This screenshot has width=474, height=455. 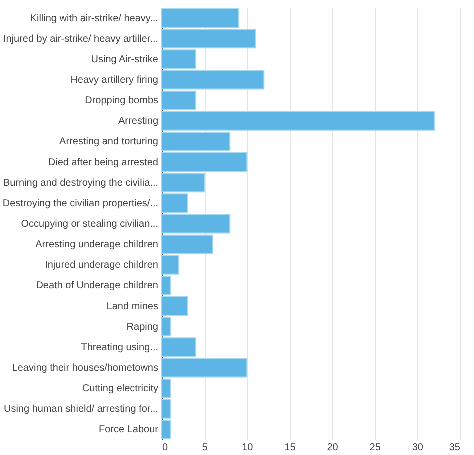 I want to click on y-tick-label: Raping, so click(x=142, y=327).